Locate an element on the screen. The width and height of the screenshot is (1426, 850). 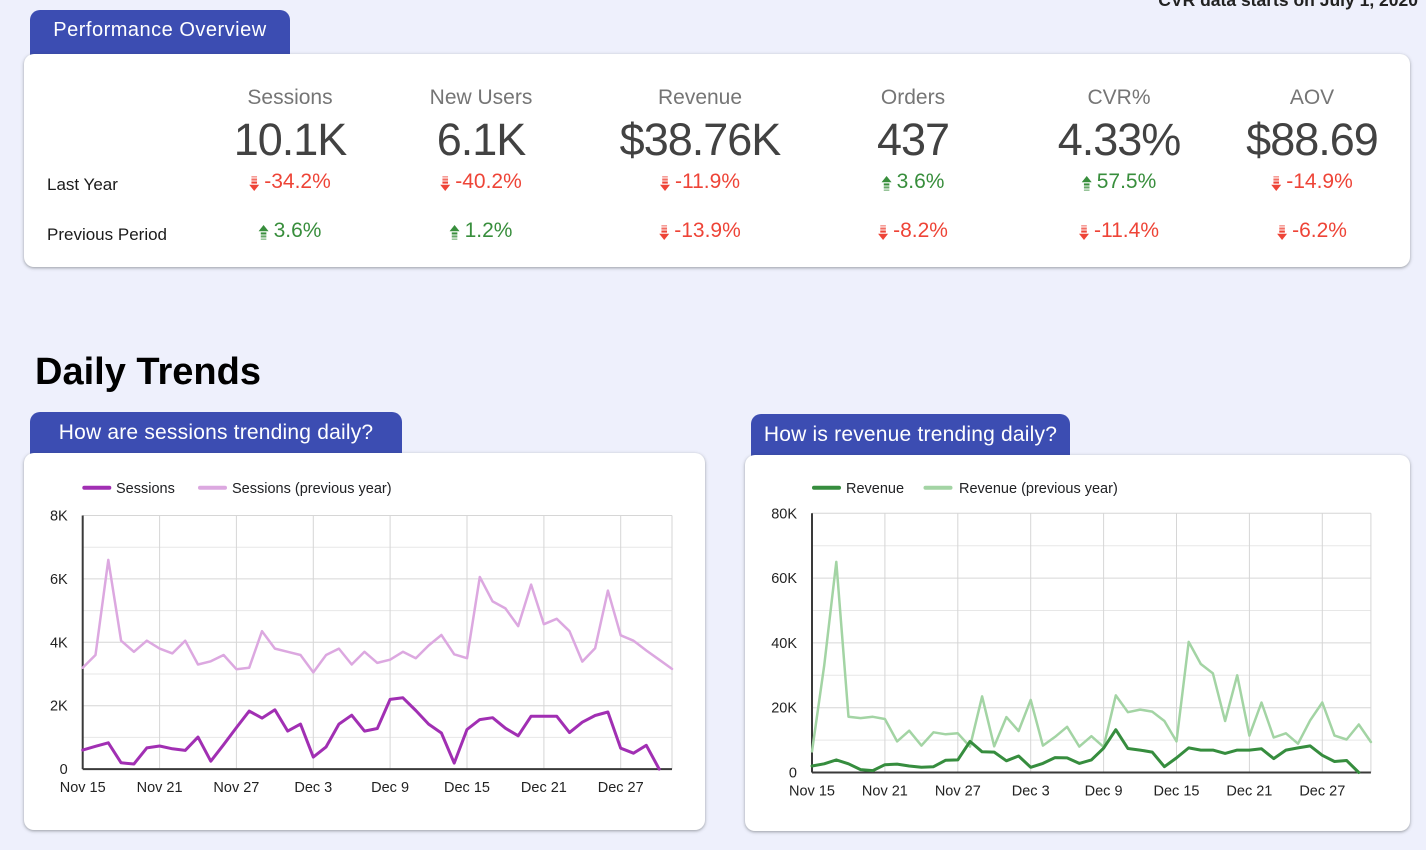
svg-text: 8K is located at coordinates (59, 517).